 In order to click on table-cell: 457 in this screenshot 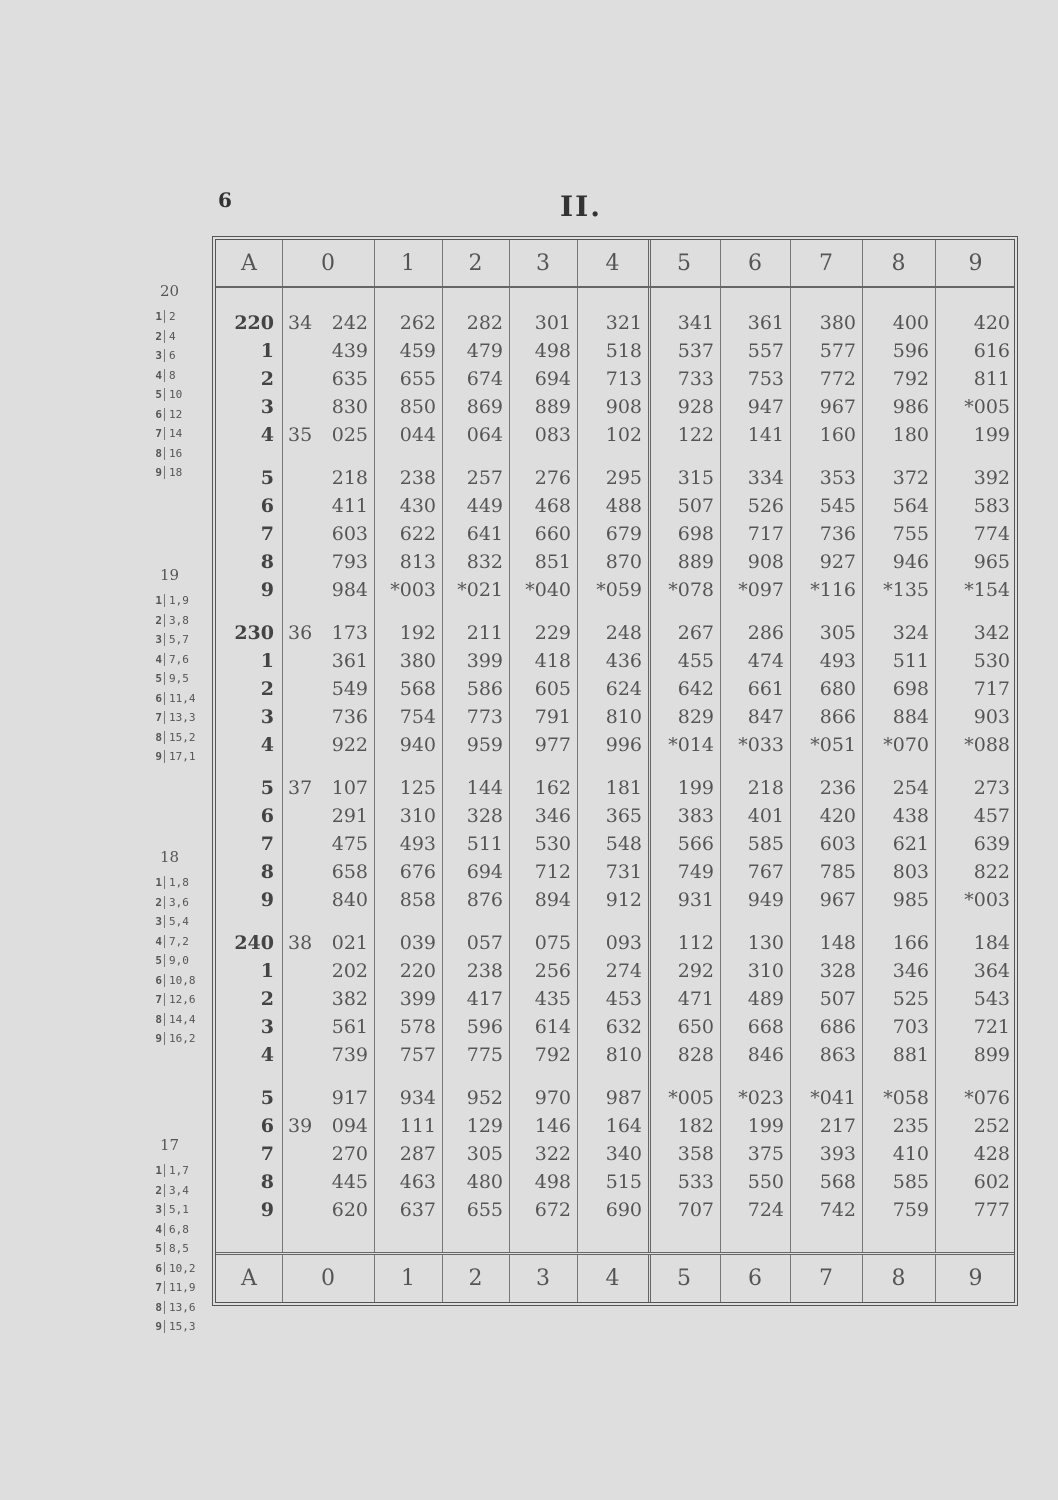, I will do `click(991, 816)`.